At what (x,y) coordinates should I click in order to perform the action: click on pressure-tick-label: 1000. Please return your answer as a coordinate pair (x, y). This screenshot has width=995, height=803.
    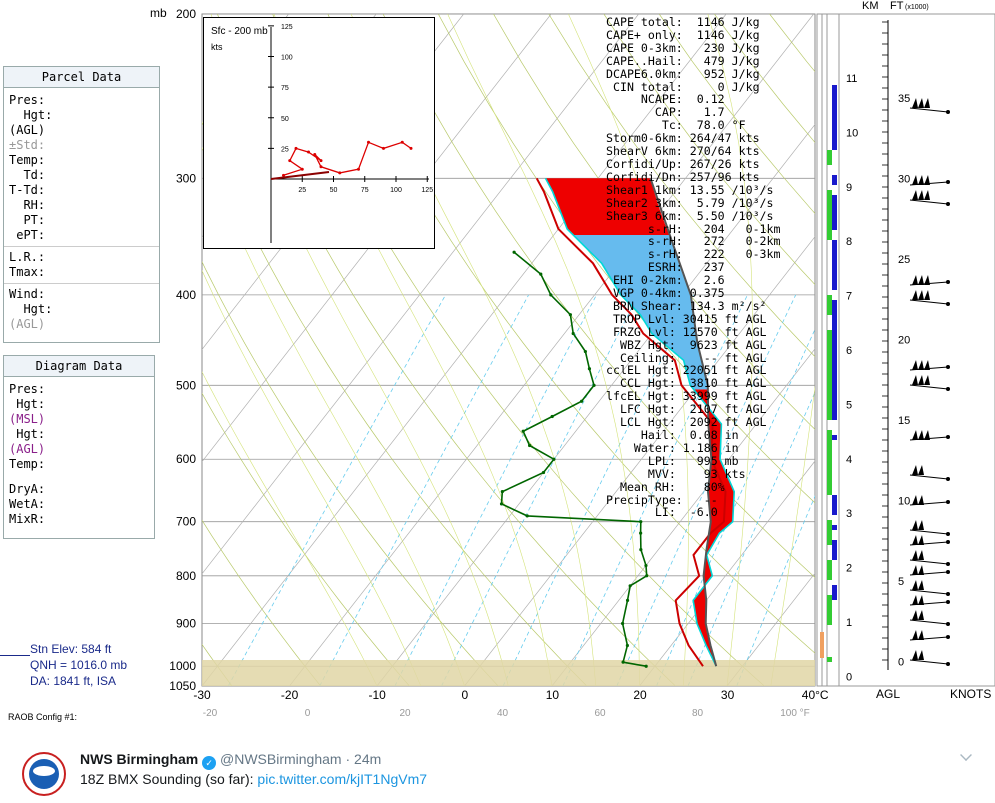
    Looking at the image, I should click on (182, 666).